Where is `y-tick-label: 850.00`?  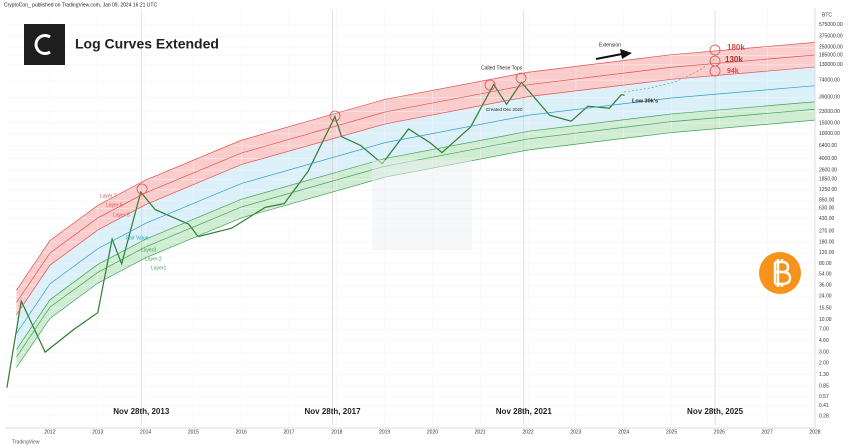
y-tick-label: 850.00 is located at coordinates (827, 201).